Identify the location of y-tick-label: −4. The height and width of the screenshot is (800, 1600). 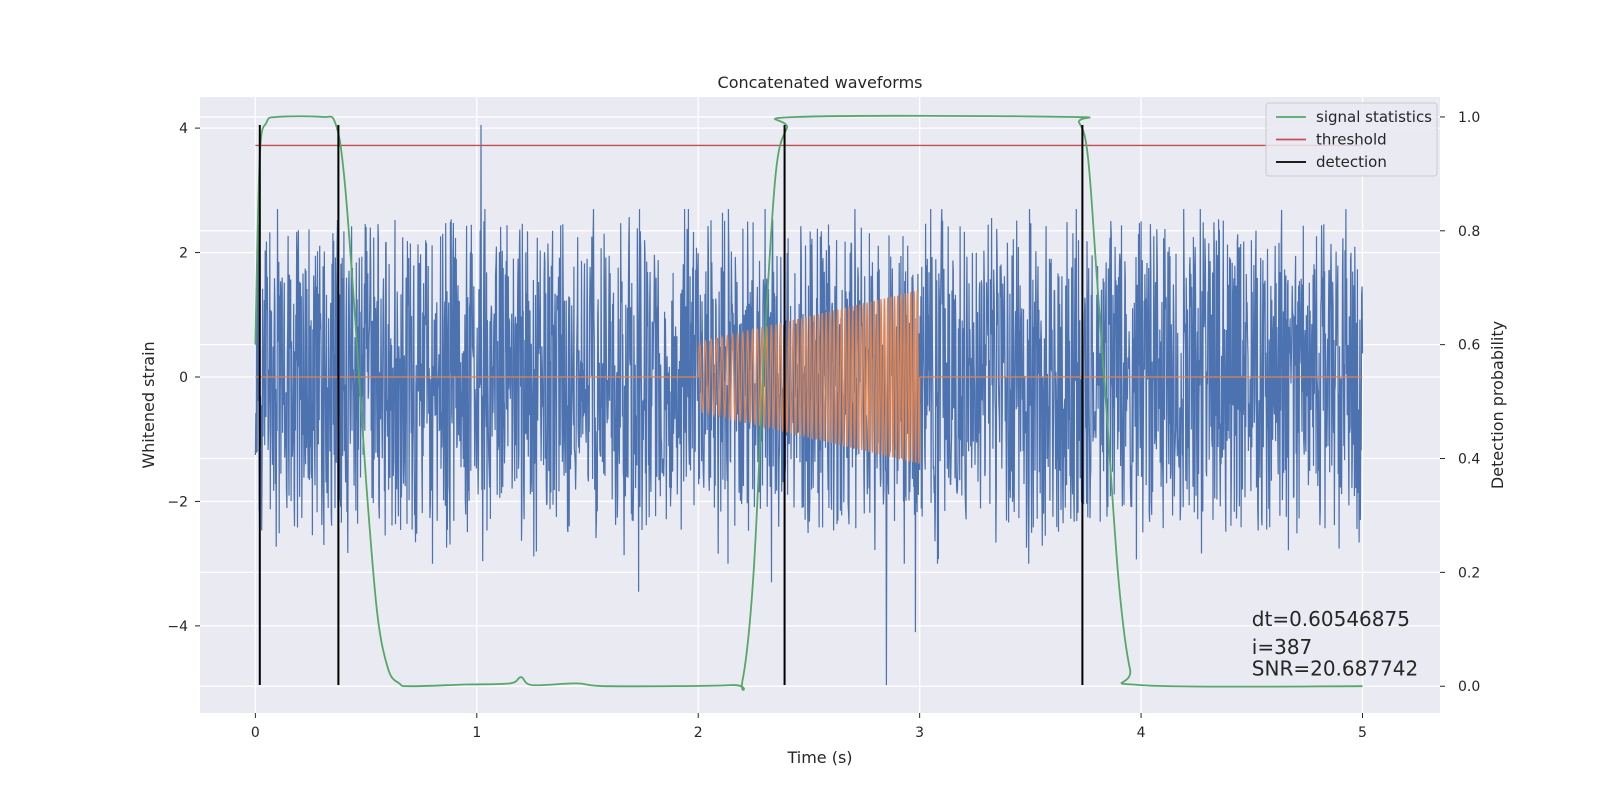
(177, 627).